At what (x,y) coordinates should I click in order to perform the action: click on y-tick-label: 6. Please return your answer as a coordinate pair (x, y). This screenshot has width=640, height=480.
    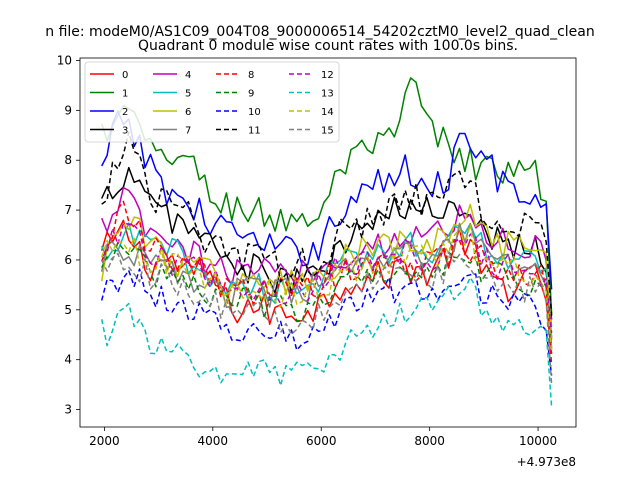
    Looking at the image, I should click on (68, 260).